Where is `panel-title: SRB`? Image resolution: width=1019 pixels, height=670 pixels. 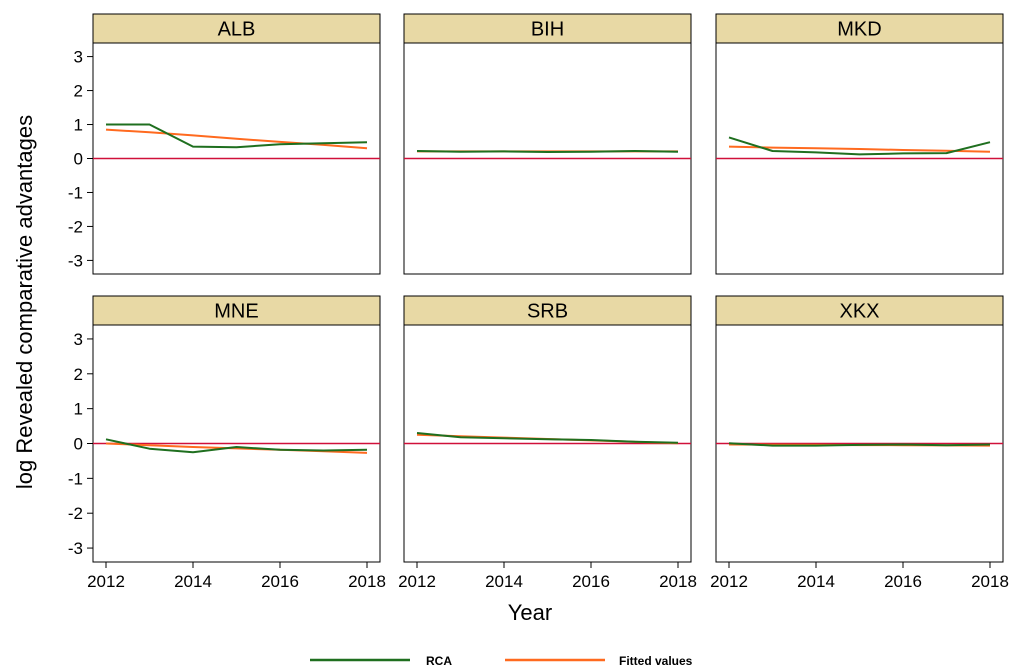
panel-title: SRB is located at coordinates (547, 312).